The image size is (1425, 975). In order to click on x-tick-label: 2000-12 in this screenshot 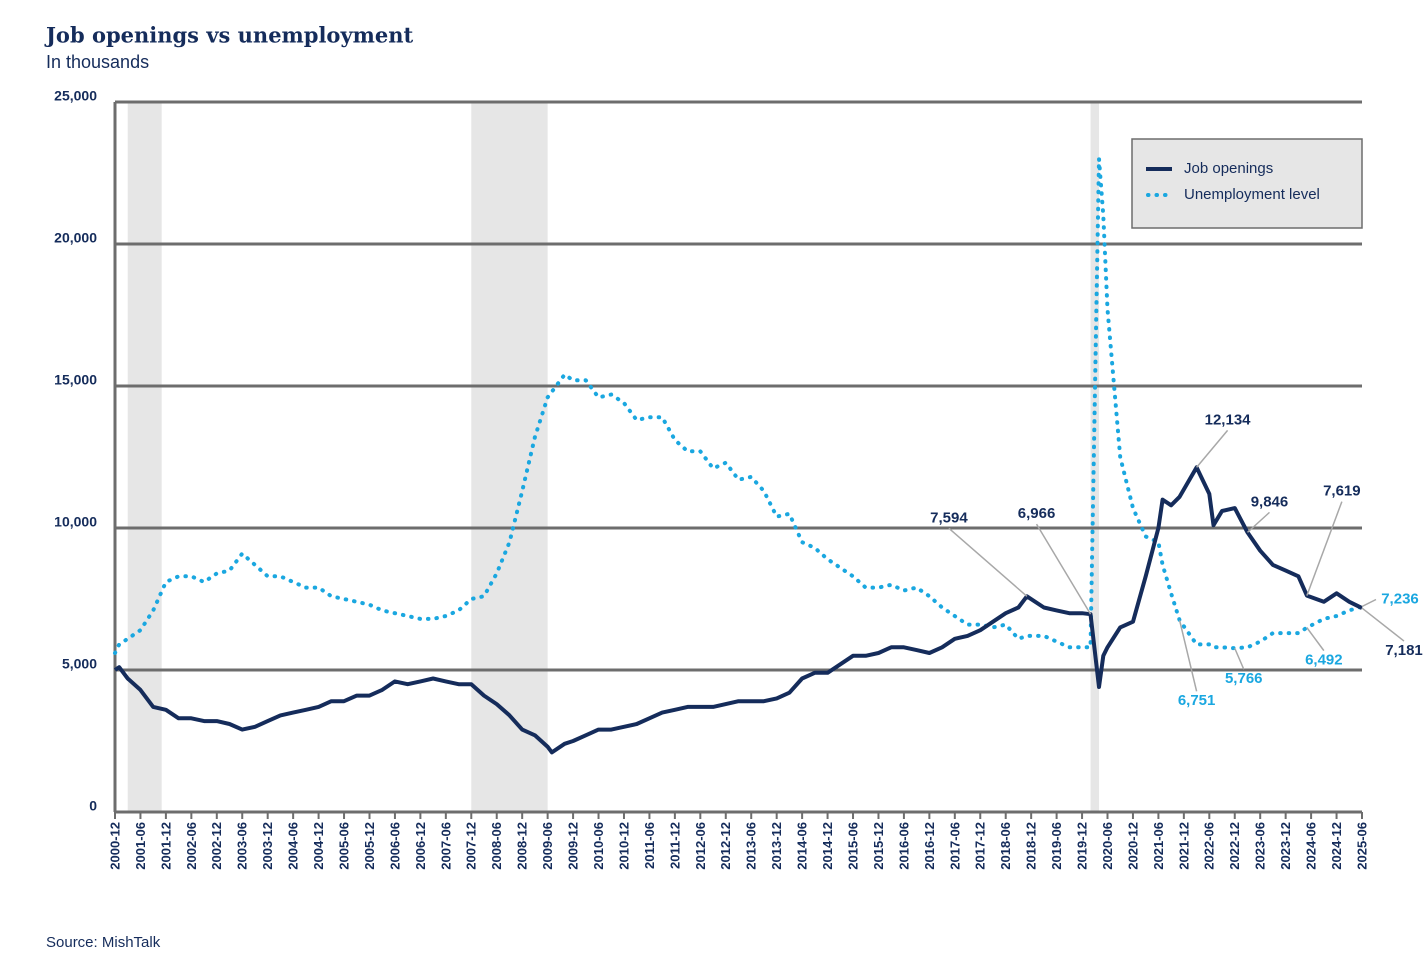, I will do `click(114, 846)`.